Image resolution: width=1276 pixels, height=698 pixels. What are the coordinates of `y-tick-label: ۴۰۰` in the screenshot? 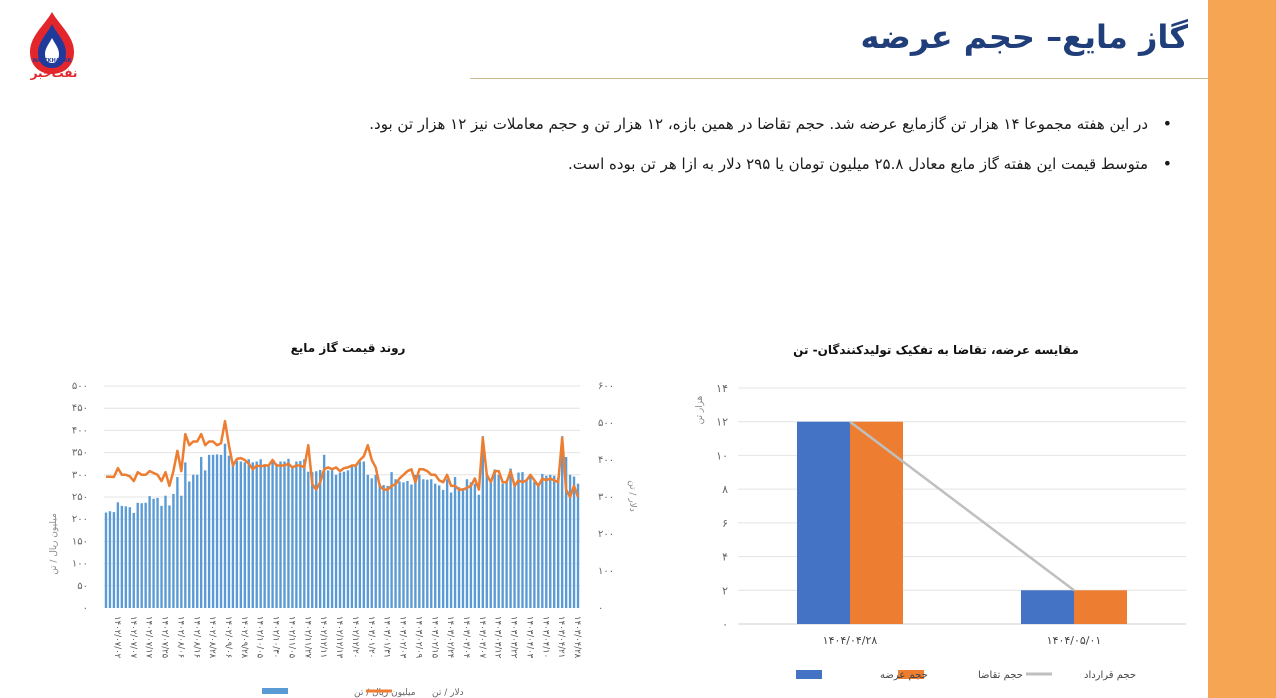 It's located at (80, 430).